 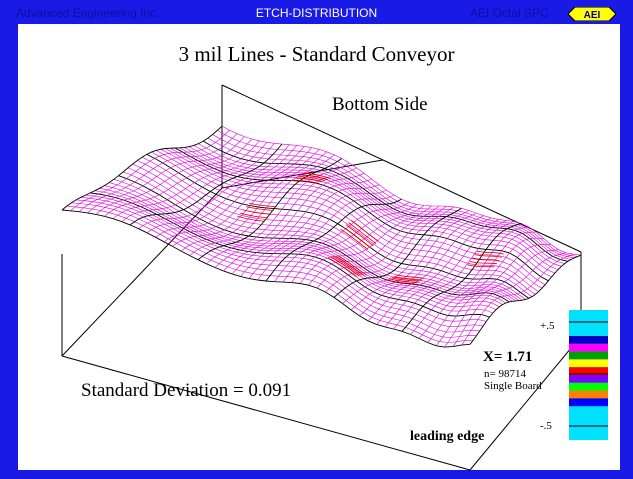 I want to click on mean-label: X= 1.71, so click(x=508, y=357).